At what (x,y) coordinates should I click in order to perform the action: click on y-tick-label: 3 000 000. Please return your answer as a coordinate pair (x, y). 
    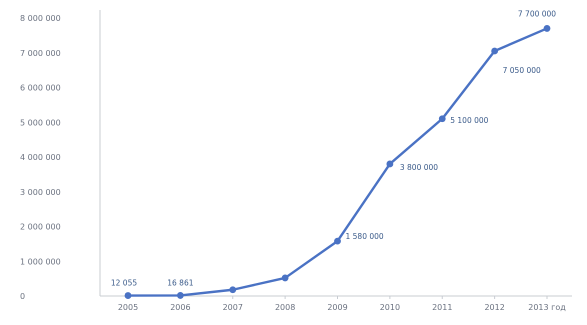
    Looking at the image, I should click on (40, 192).